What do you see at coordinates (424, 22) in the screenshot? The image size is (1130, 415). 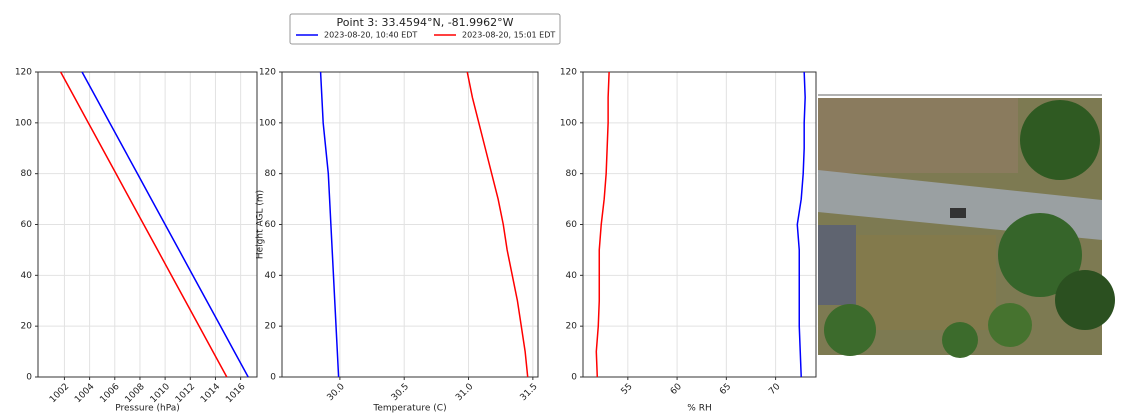 I see `figure-title: Point 3: 33.4594°N, -81.9962°W` at bounding box center [424, 22].